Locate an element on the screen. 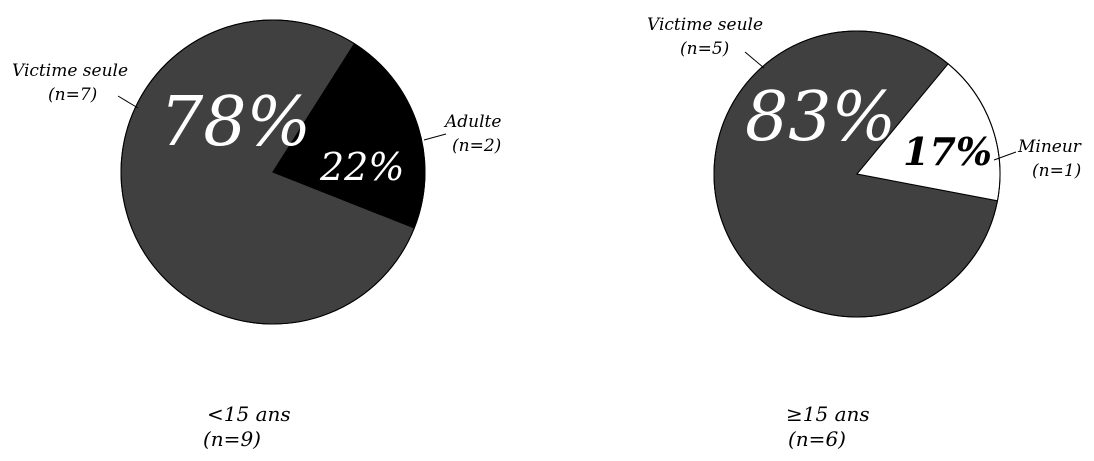 The image size is (1094, 461). pct-label-victime-seule-15-and-over: 83% is located at coordinates (820, 117).